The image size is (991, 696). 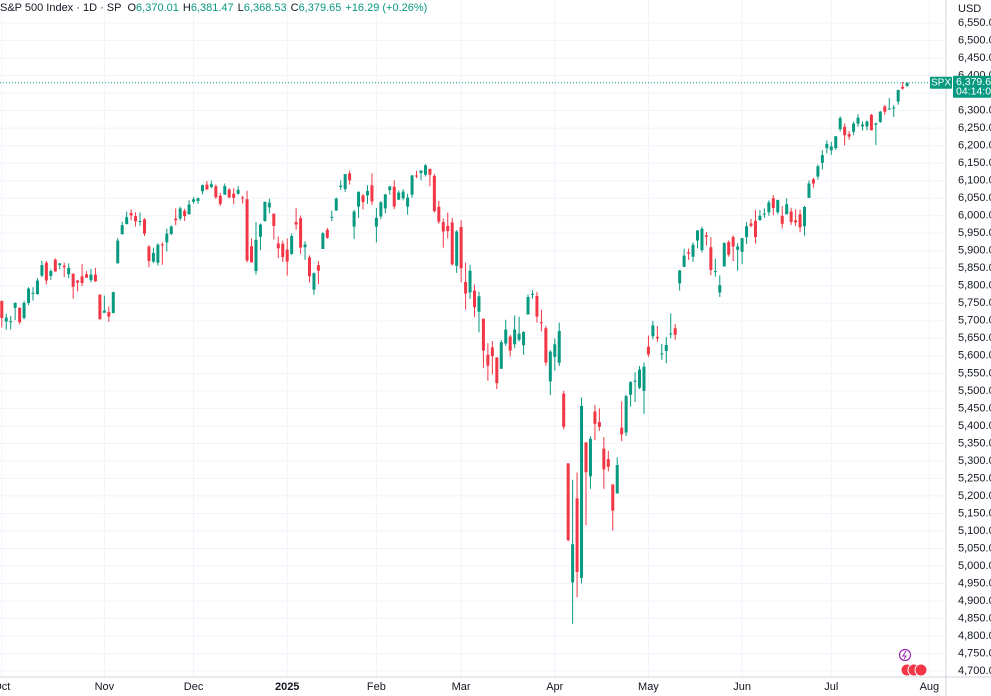 I want to click on y-tick-label: 6,200.00, so click(x=974, y=146).